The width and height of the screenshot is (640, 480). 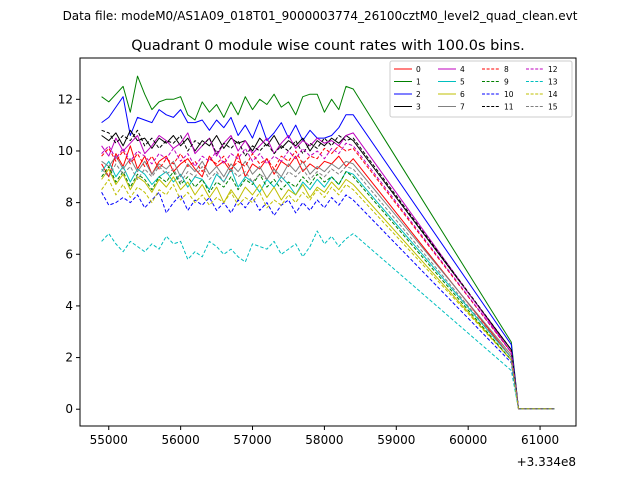 I want to click on y-tick-label: 8, so click(x=69, y=203).